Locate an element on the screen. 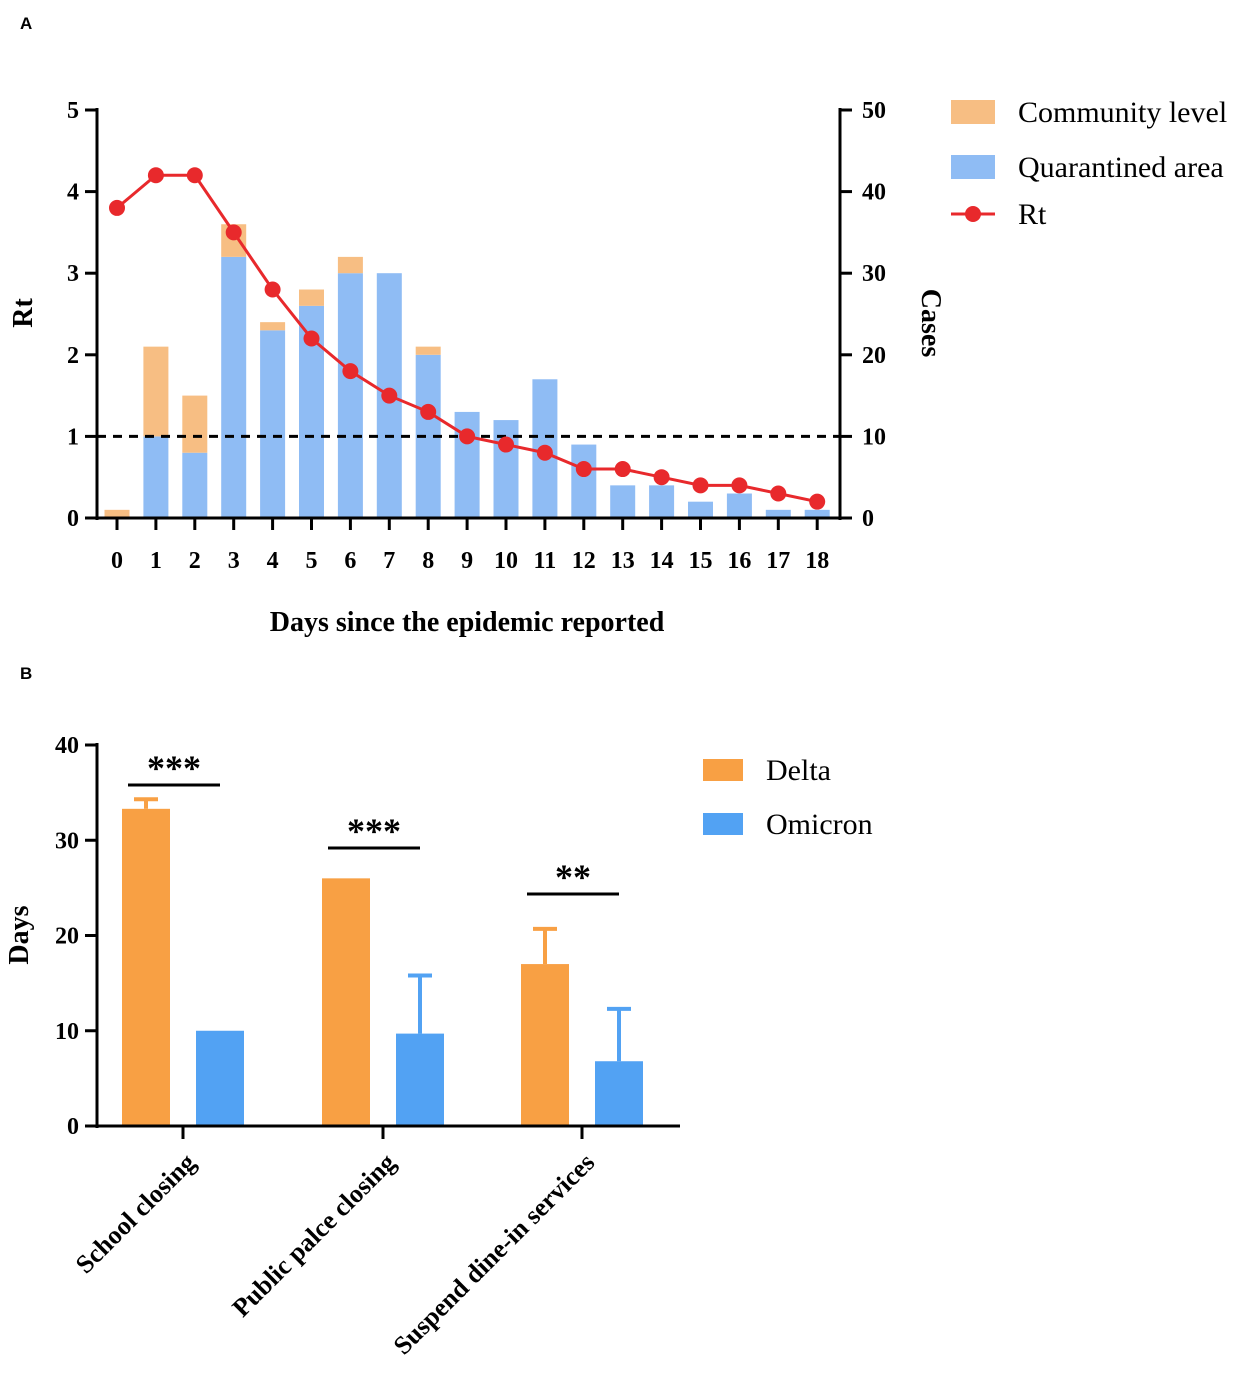 The height and width of the screenshot is (1393, 1248). x-tick-day-15: 15 is located at coordinates (701, 561).